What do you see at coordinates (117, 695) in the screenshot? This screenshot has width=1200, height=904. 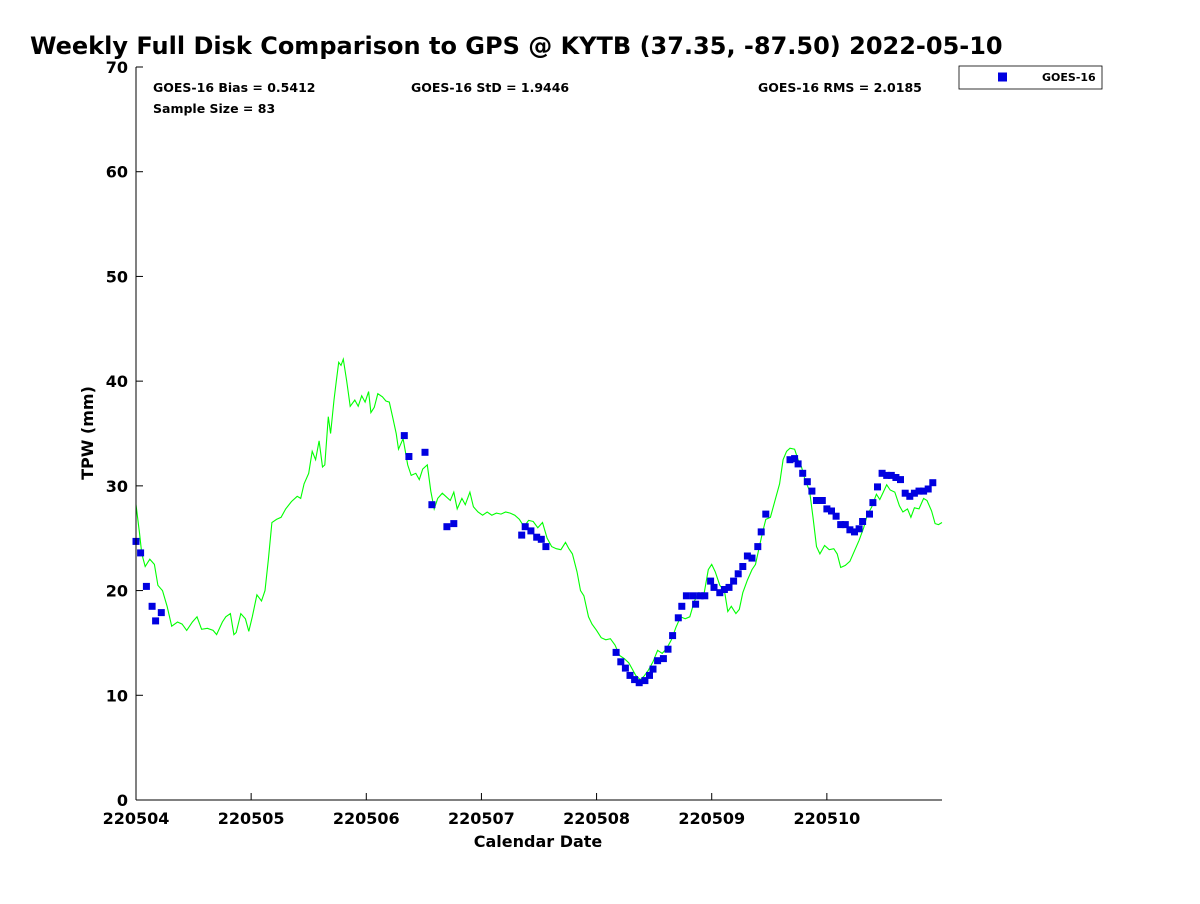 I see `y-tick-label: 10` at bounding box center [117, 695].